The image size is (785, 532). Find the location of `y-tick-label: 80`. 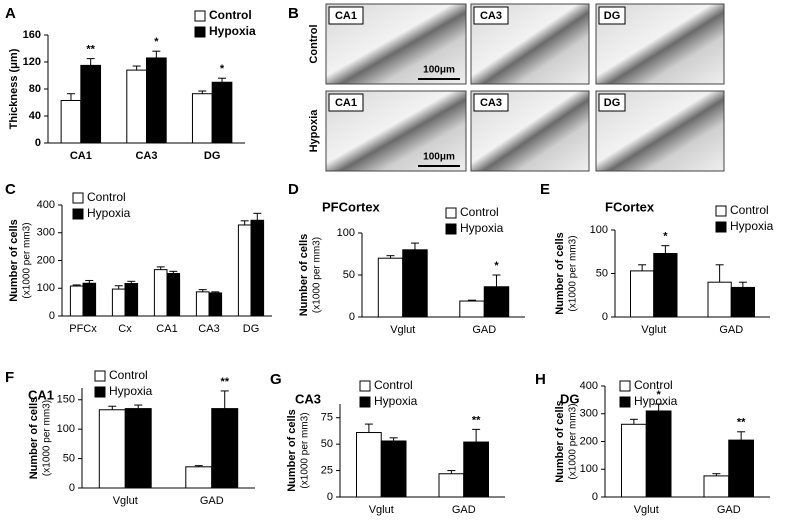

y-tick-label: 80 is located at coordinates (35, 89).